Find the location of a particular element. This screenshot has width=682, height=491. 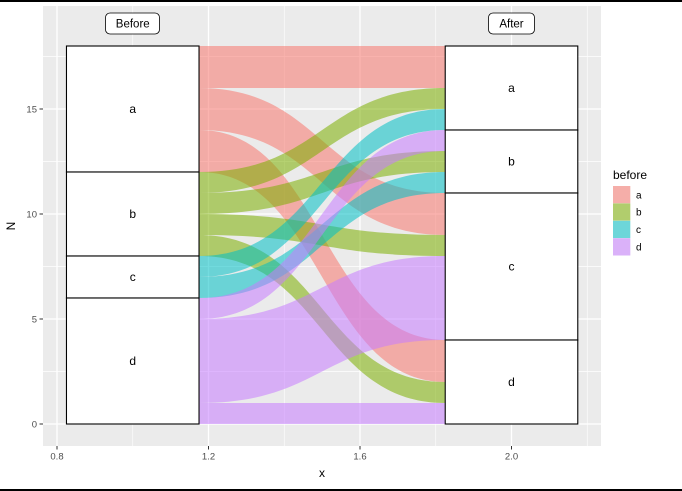

flow-d-to-b is located at coordinates (322, 224).